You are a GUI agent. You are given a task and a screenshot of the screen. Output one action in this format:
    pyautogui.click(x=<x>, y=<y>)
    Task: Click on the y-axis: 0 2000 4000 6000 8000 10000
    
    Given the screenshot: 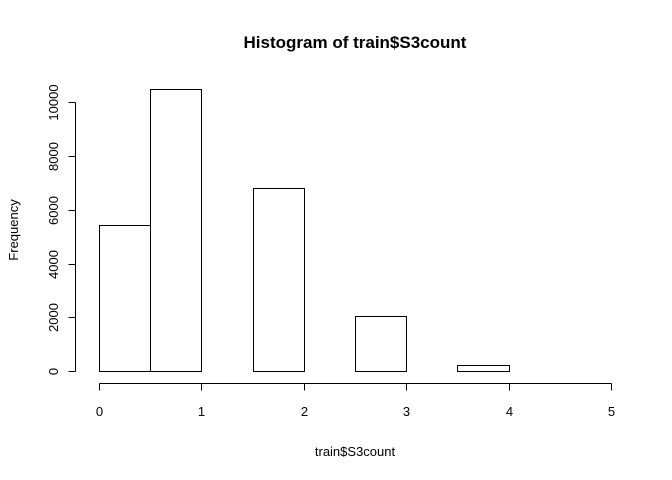 What is the action you would take?
    pyautogui.click(x=61, y=229)
    